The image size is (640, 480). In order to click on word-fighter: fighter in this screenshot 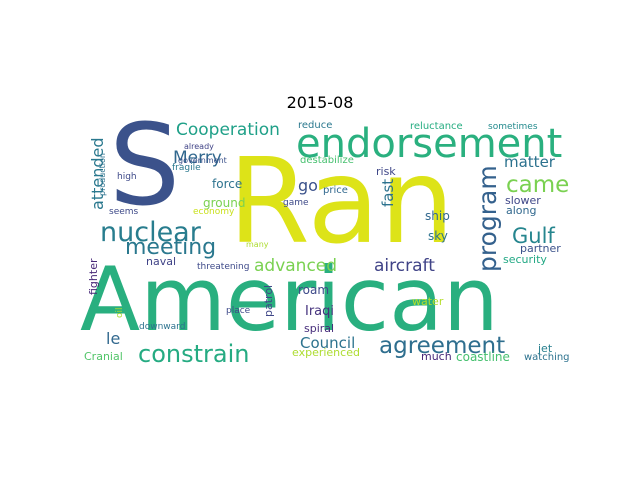, I will do `click(93, 276)`.